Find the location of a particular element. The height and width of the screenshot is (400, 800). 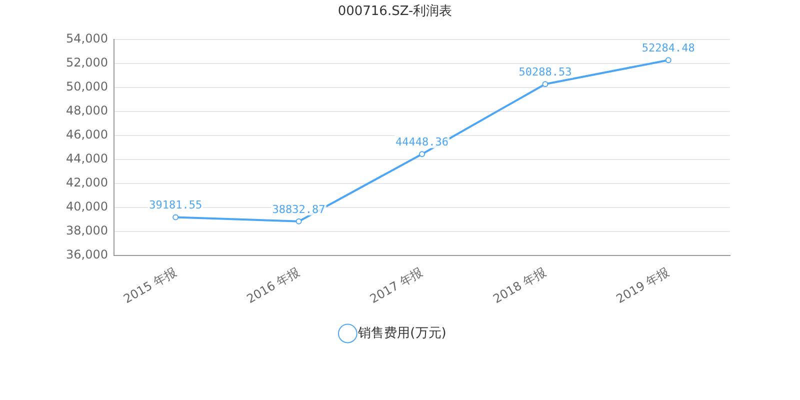

y-tick-label: 44,000 is located at coordinates (87, 159).